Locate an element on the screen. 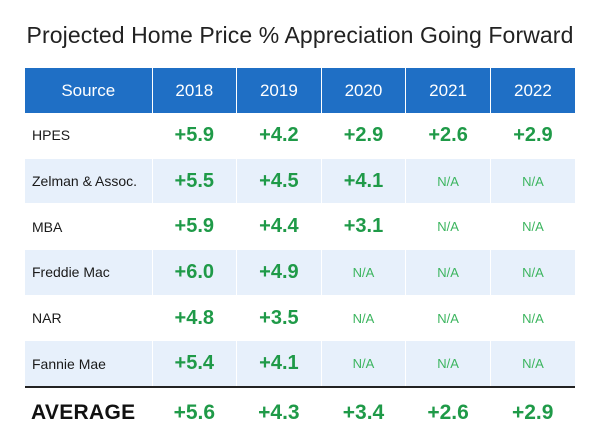 This screenshot has height=447, width=600. column-header-2019: 2019 is located at coordinates (279, 90).